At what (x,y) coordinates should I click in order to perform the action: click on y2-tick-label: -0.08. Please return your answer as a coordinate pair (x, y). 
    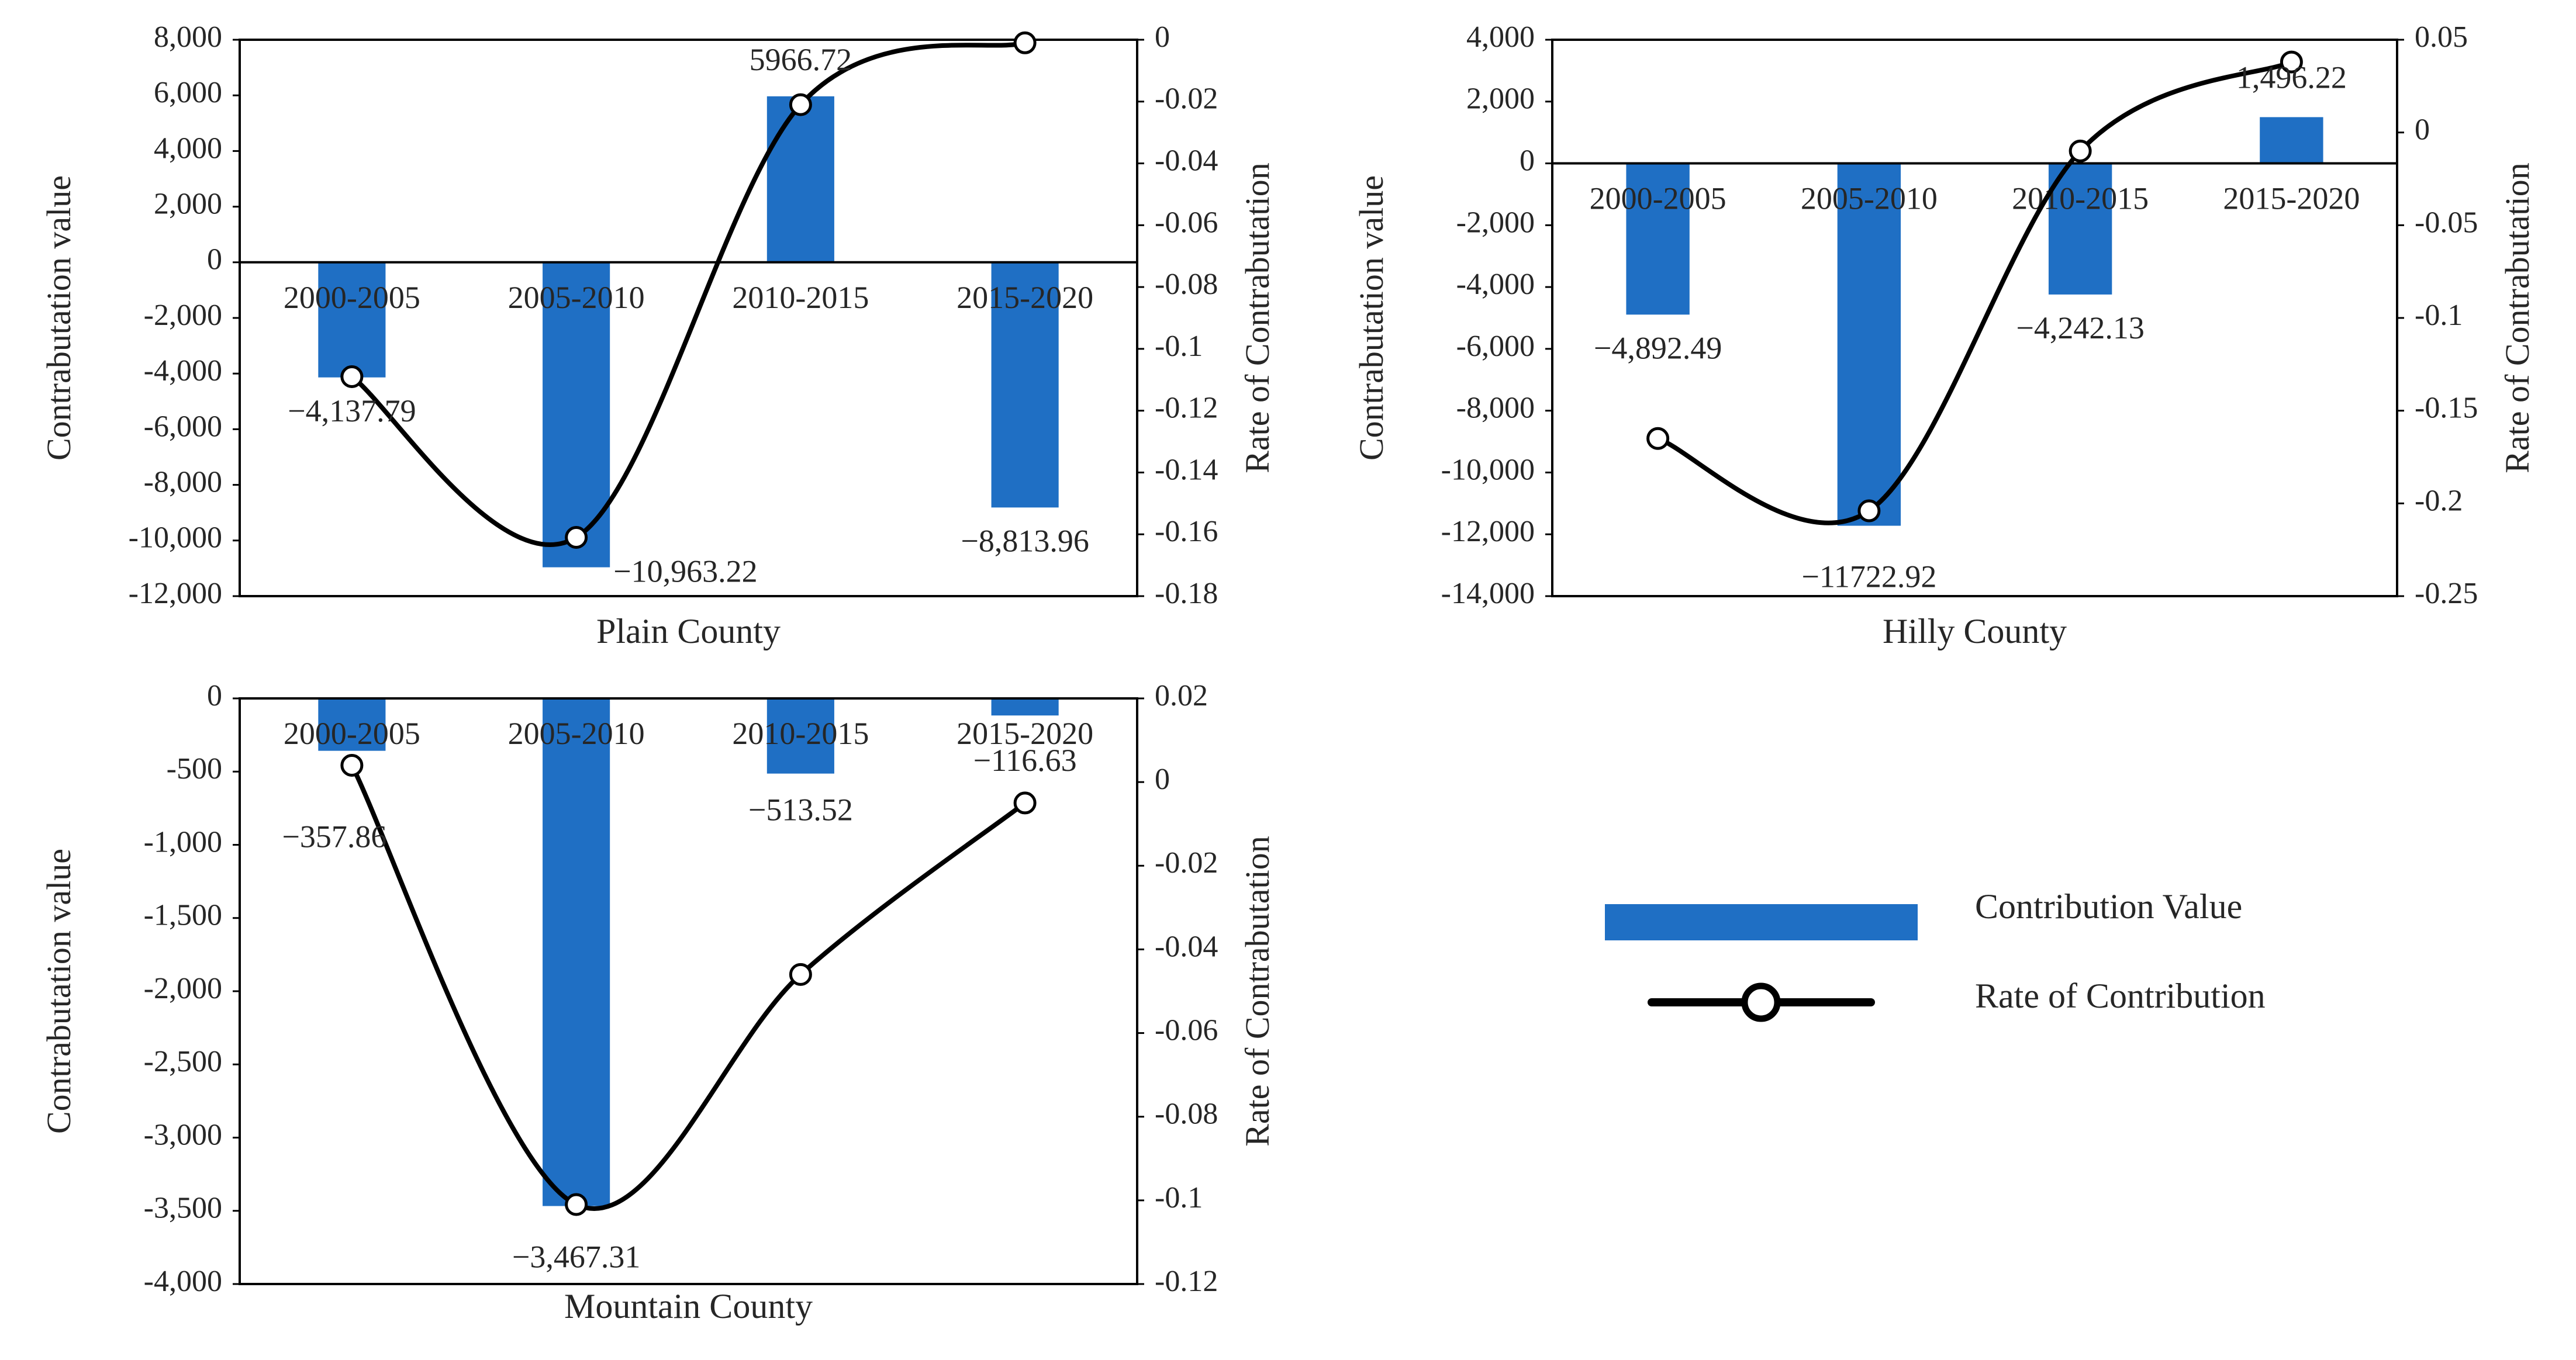
    Looking at the image, I should click on (1186, 284).